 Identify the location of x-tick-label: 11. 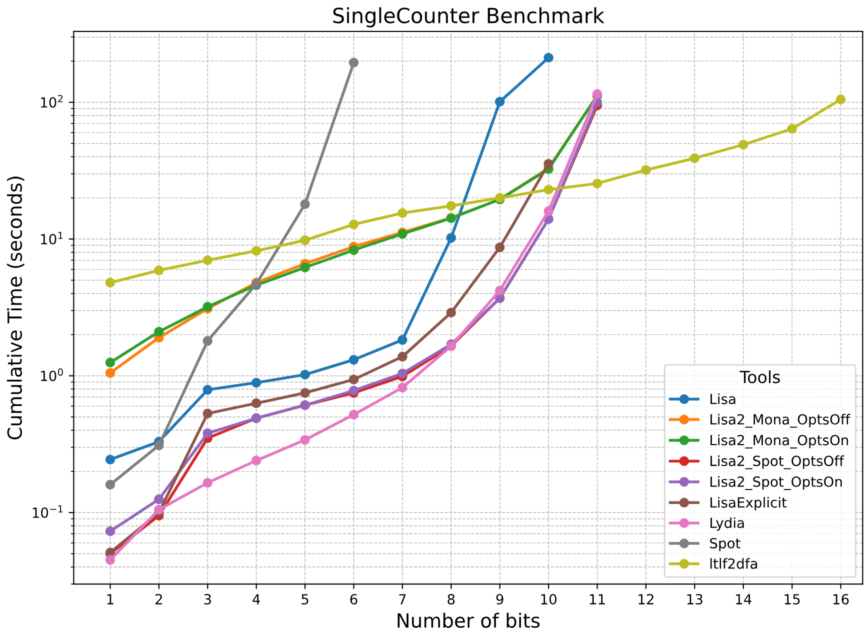
(597, 599).